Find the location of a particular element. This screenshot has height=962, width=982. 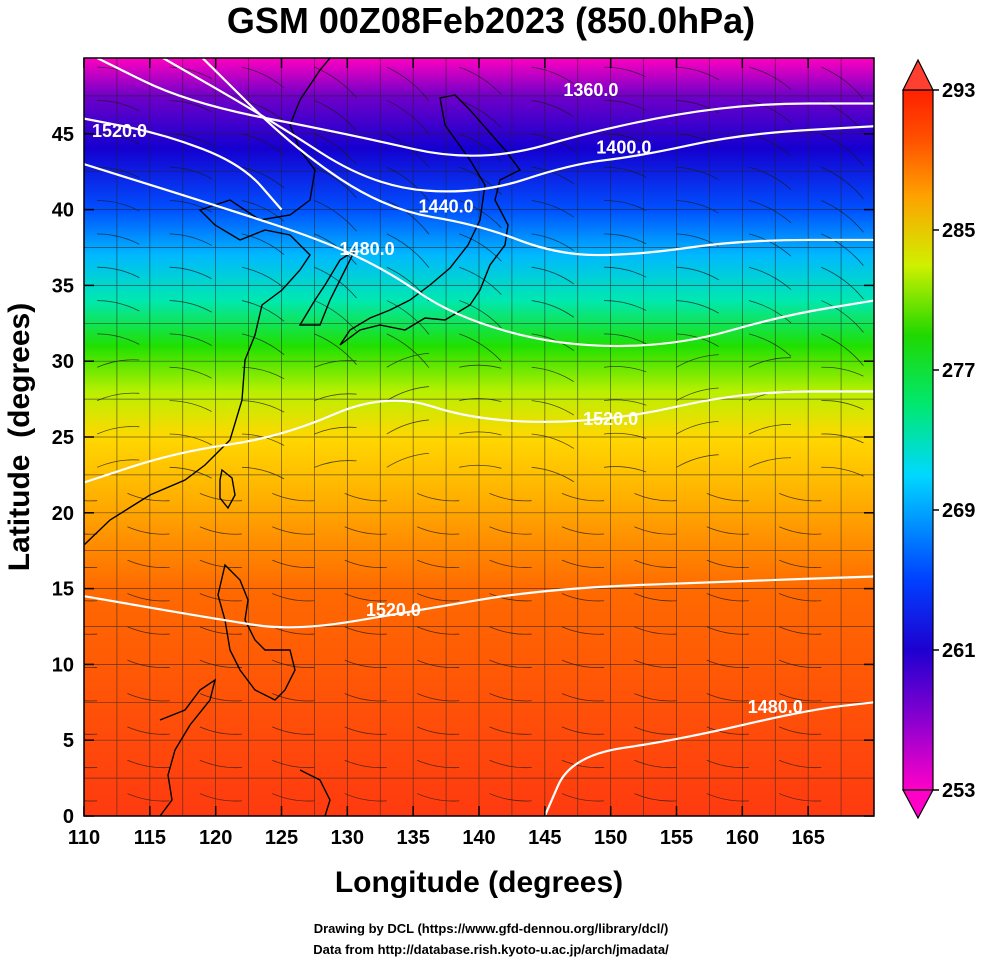

x-tick-label: 125 is located at coordinates (281, 838).